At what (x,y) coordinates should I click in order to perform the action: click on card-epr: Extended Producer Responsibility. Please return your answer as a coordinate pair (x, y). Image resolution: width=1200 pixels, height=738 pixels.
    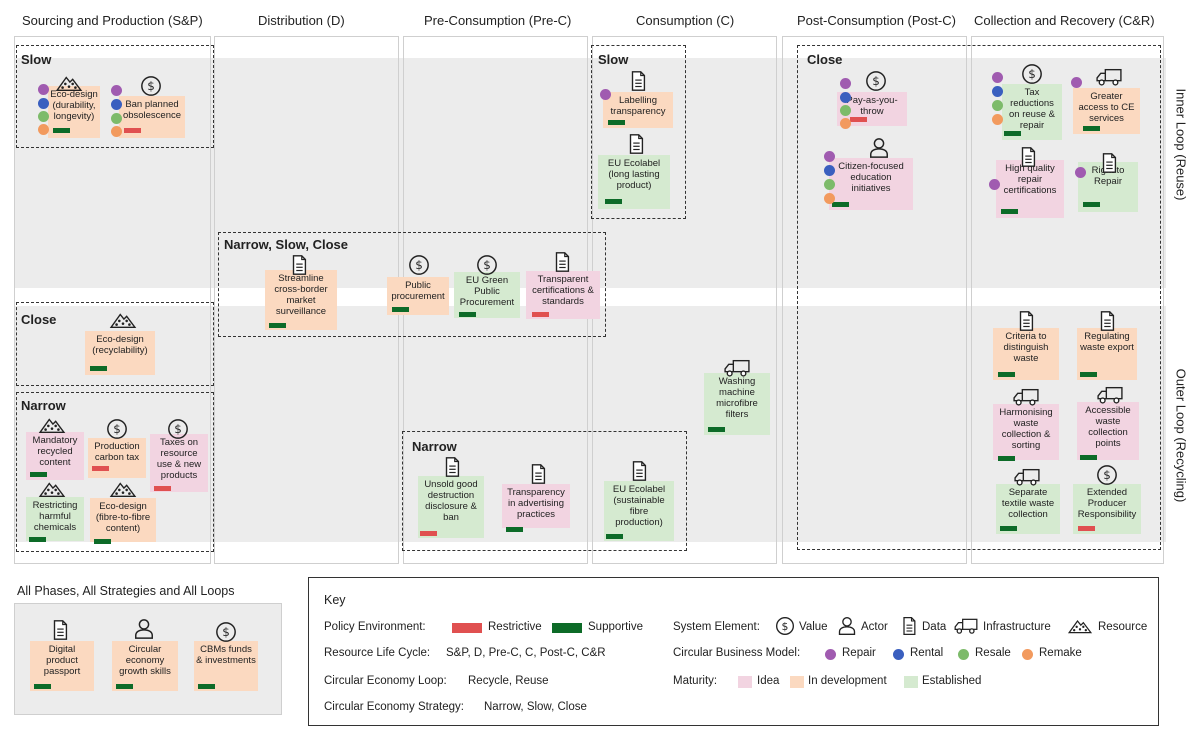
    Looking at the image, I should click on (1107, 509).